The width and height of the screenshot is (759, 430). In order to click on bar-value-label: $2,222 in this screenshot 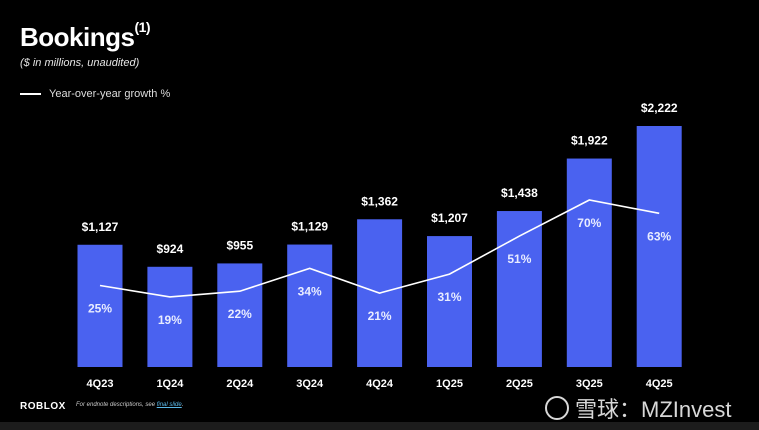, I will do `click(659, 108)`.